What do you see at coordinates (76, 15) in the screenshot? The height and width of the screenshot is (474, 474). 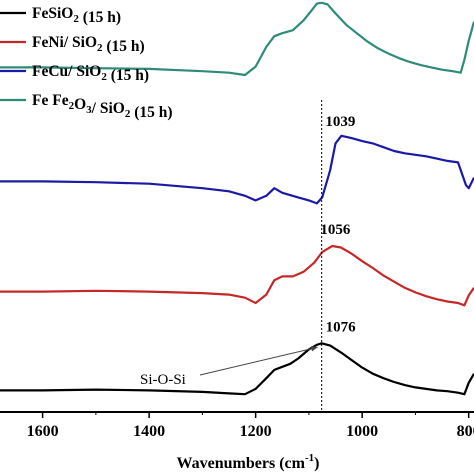 I see `legend-label-1: FeSiO2 (15 h)` at bounding box center [76, 15].